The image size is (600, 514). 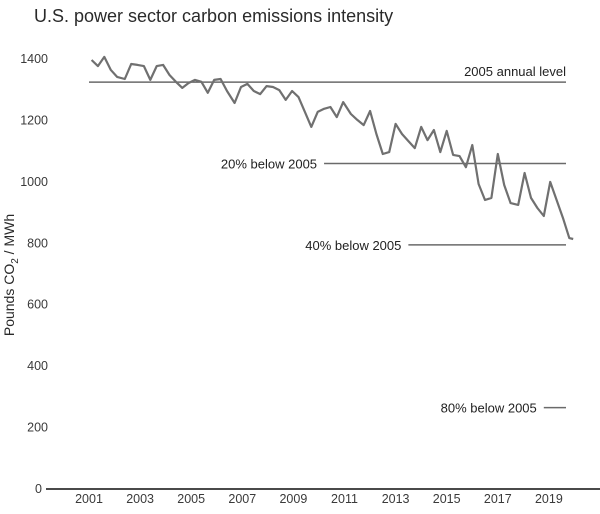 I want to click on x-axis-ticks: 2001 2003 2005 2007 2009 2011 2013 2015 2017 2019, so click(x=319, y=499).